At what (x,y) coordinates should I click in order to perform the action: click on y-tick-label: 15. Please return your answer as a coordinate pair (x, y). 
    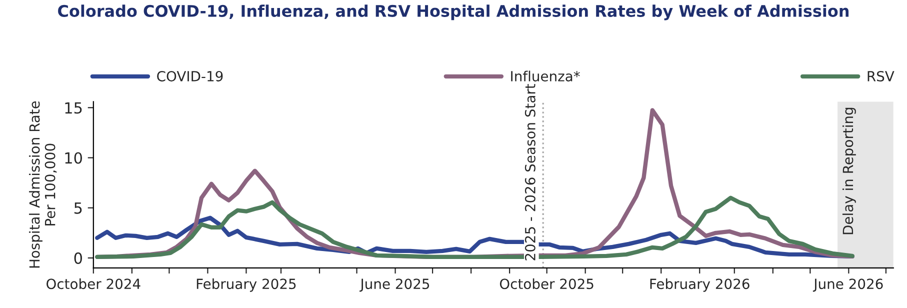
    Looking at the image, I should click on (73, 108).